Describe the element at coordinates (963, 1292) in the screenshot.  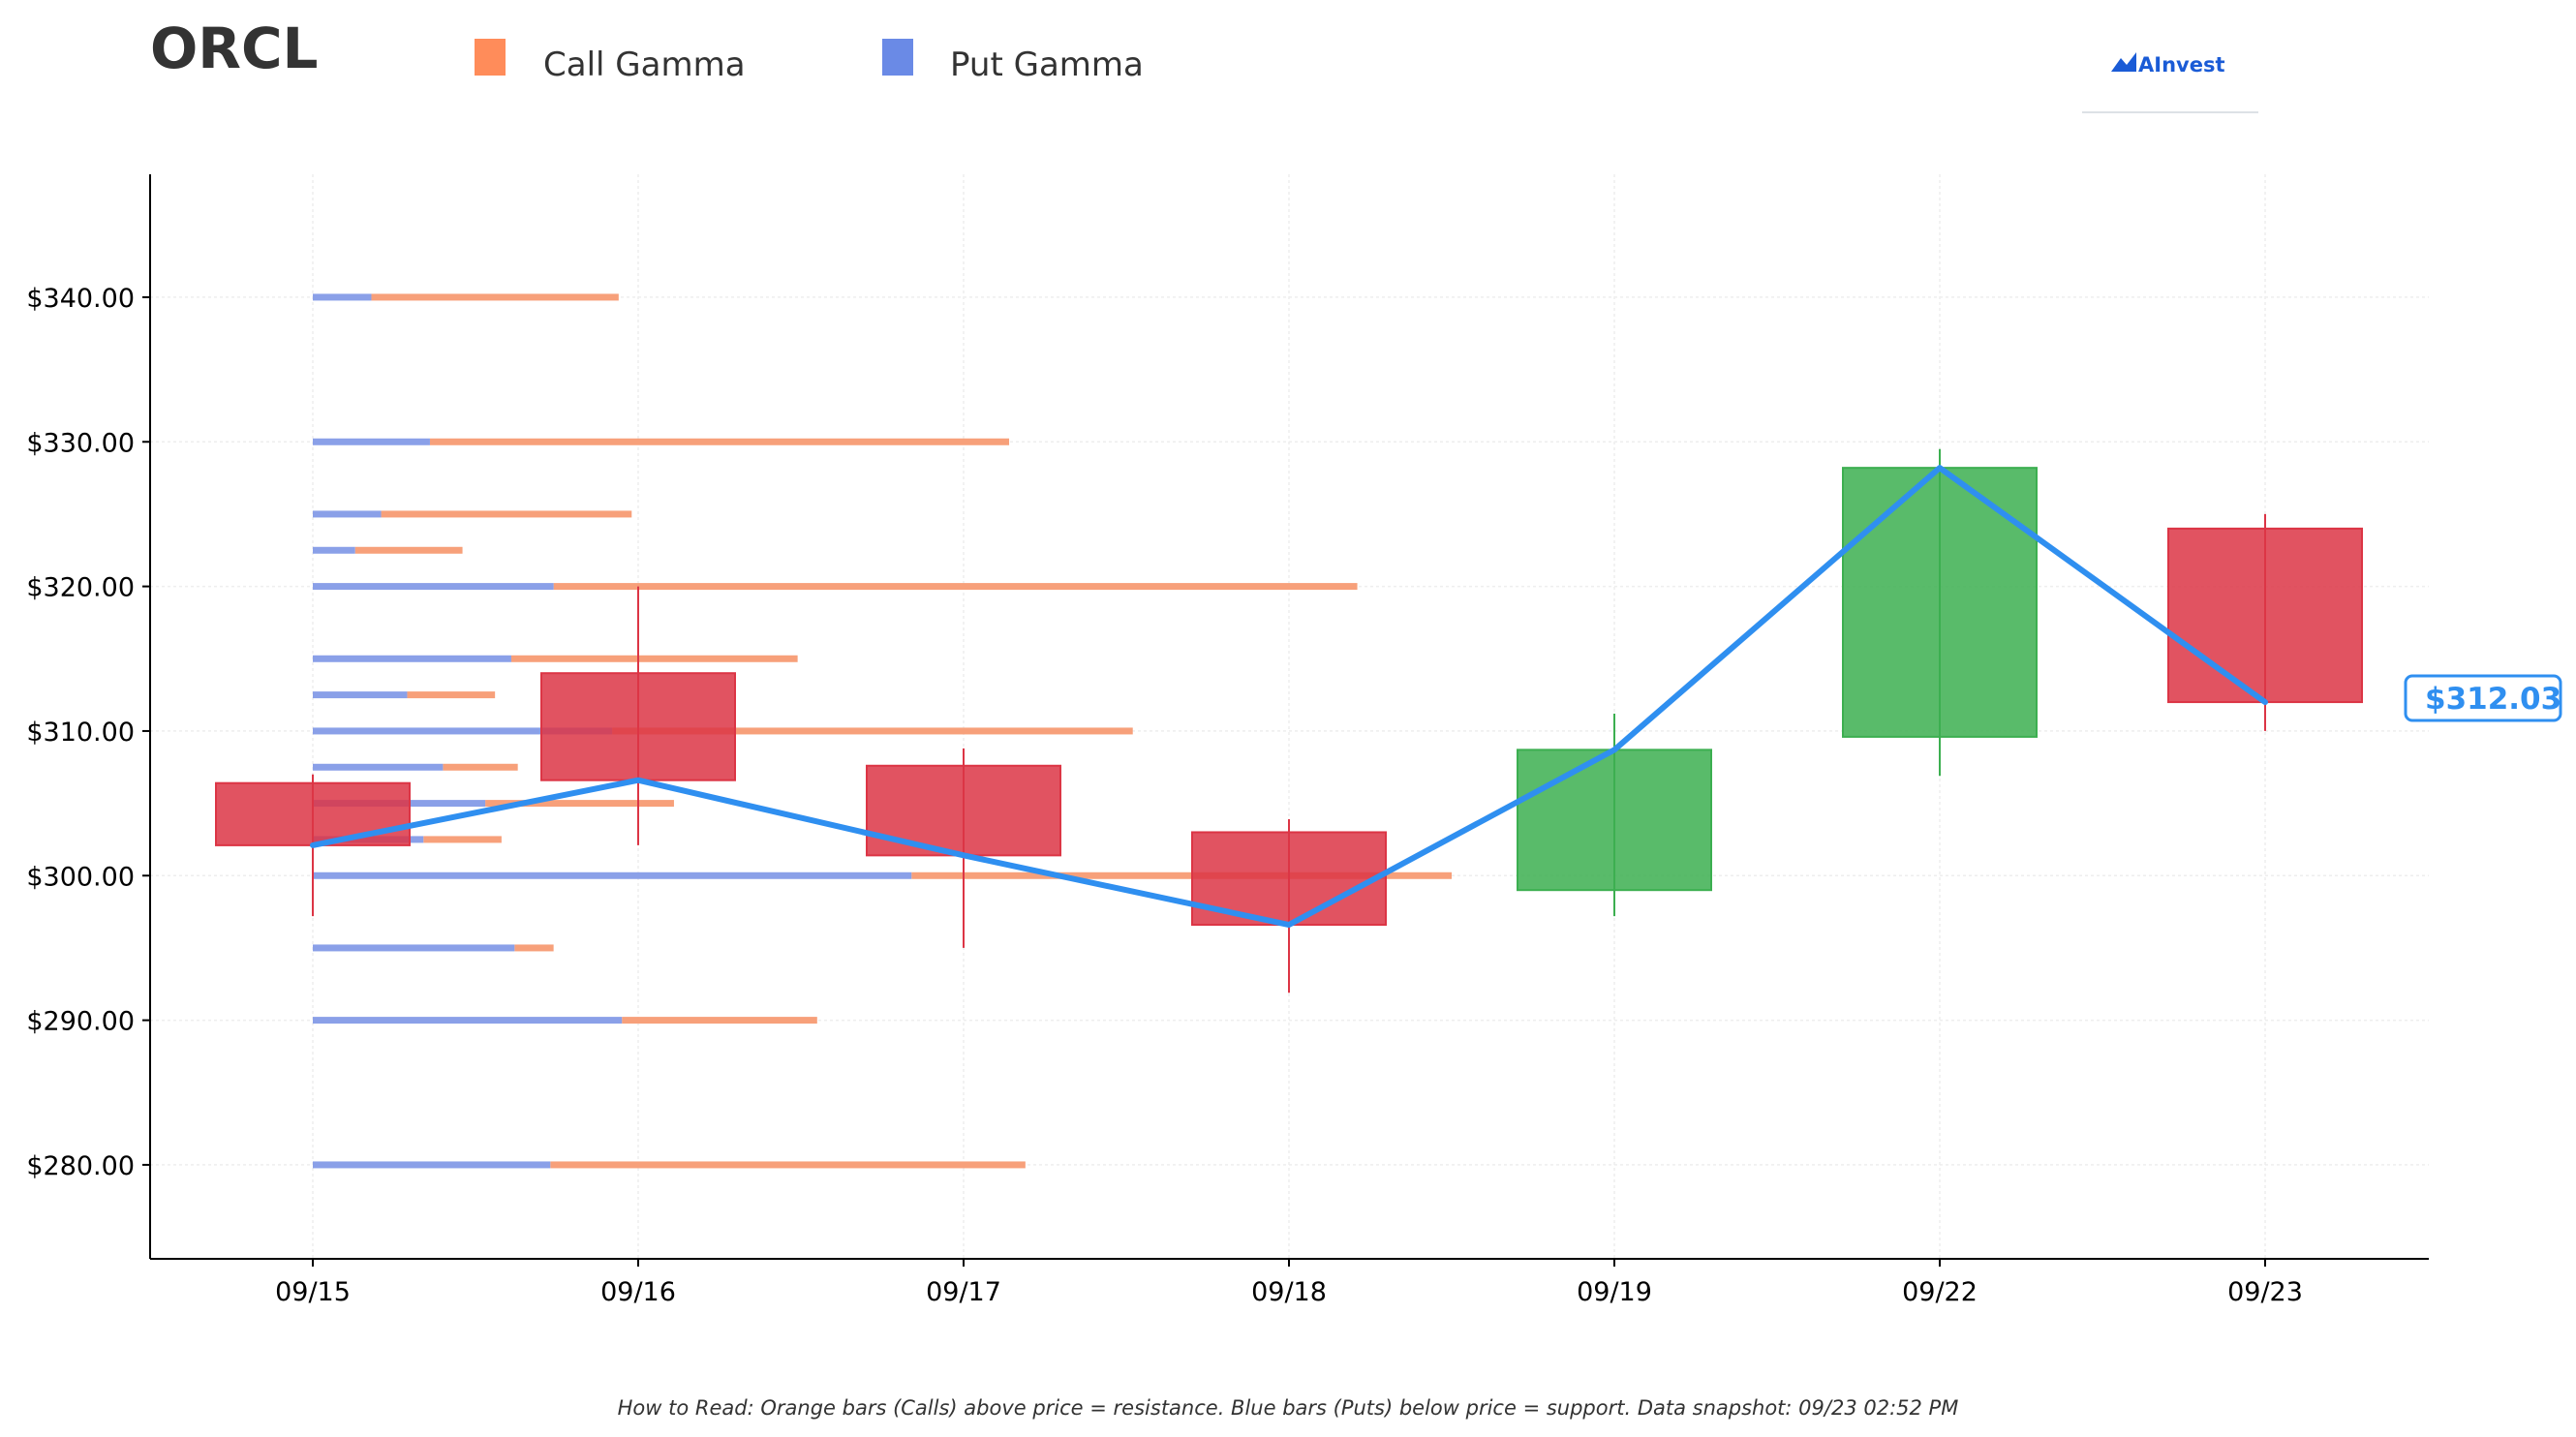
I see `x-tick-label: 09/17` at that location.